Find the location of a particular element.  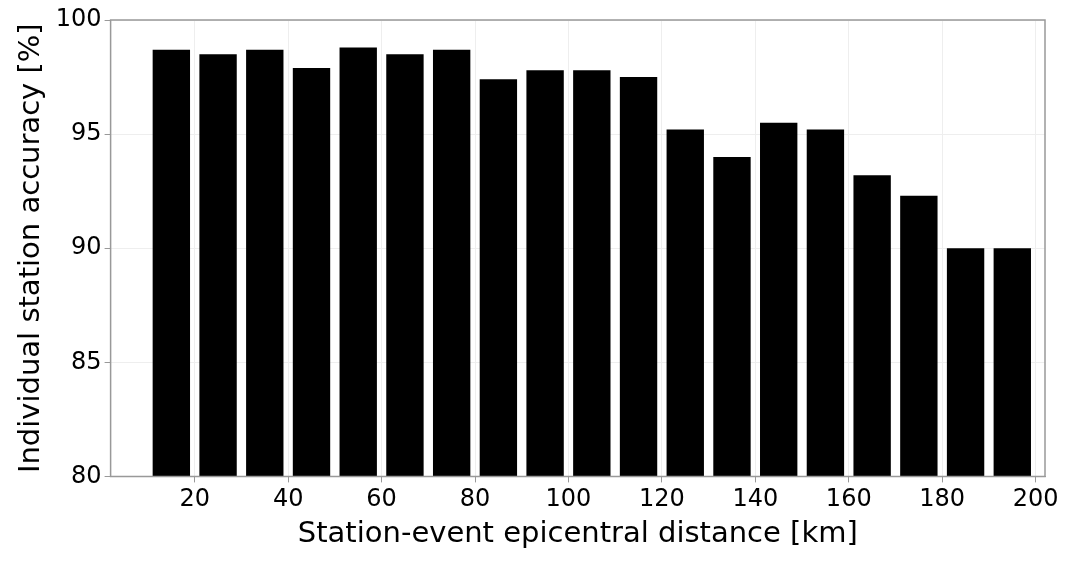

x-tick-label: 60 is located at coordinates (381, 498).